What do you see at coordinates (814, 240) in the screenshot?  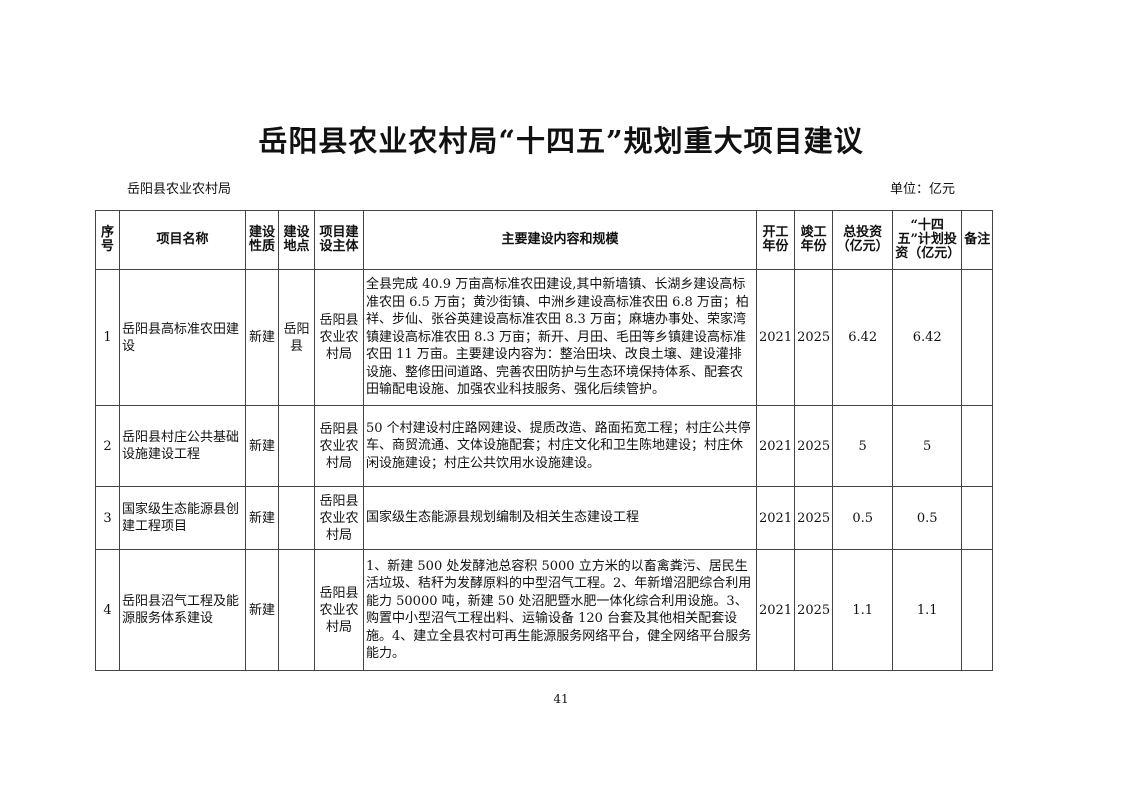 I see `col-header: 竣工年份` at bounding box center [814, 240].